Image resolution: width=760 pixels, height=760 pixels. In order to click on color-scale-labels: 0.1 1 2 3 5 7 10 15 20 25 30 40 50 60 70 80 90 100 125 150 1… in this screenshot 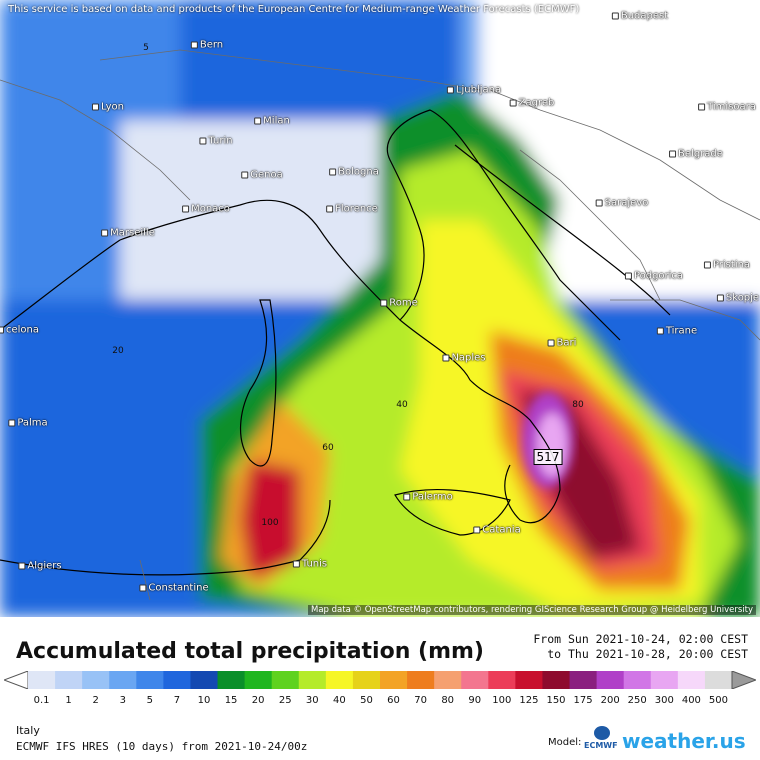, I will do `click(380, 702)`.